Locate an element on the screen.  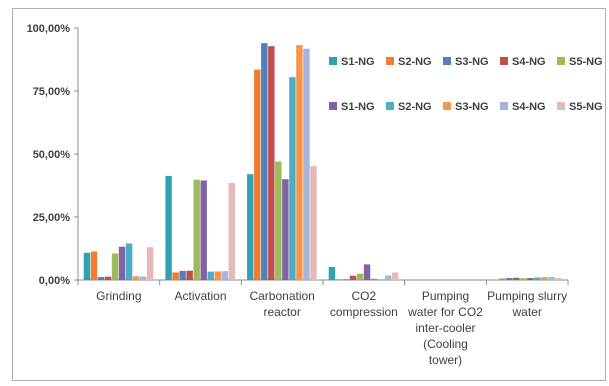
x-category-label: Grinding is located at coordinates (118, 296).